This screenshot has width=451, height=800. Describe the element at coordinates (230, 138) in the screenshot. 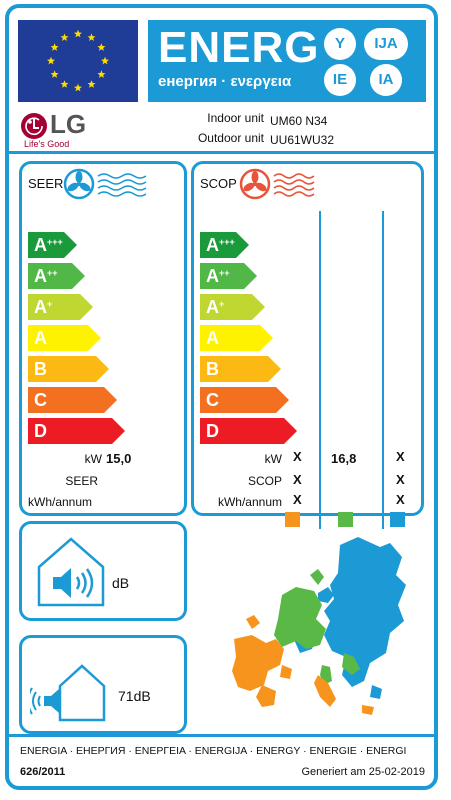

I see `outdoor-unit-label: Outdoor unit` at that location.